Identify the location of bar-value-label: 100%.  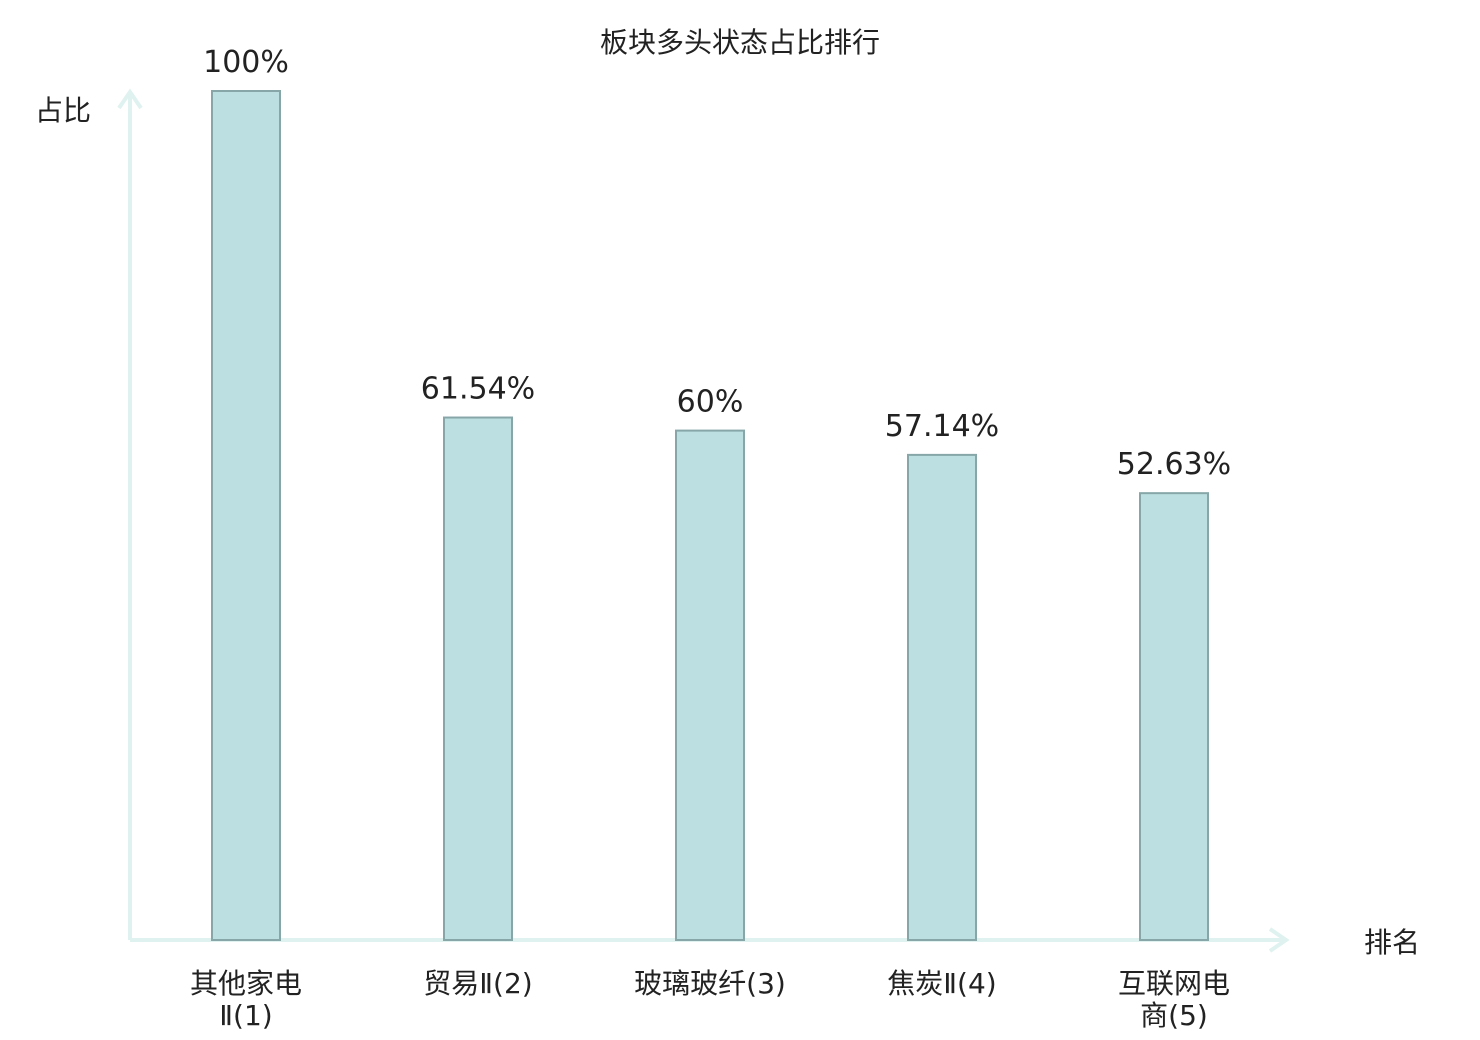
(246, 62).